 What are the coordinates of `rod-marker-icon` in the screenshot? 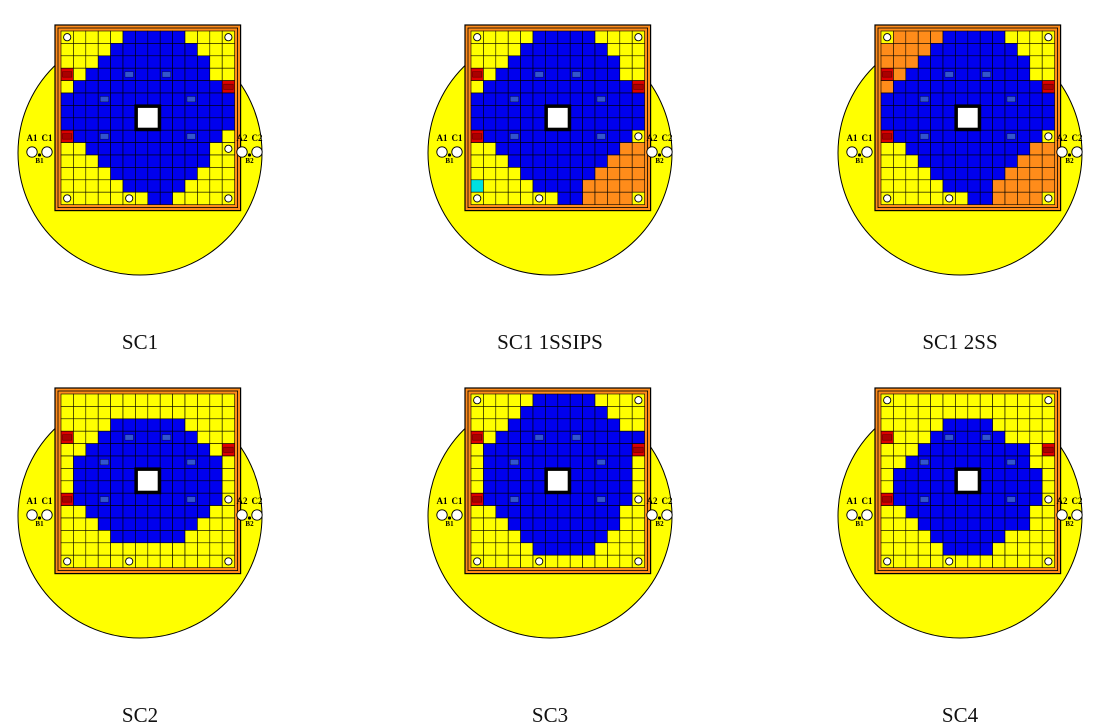 It's located at (1048, 449).